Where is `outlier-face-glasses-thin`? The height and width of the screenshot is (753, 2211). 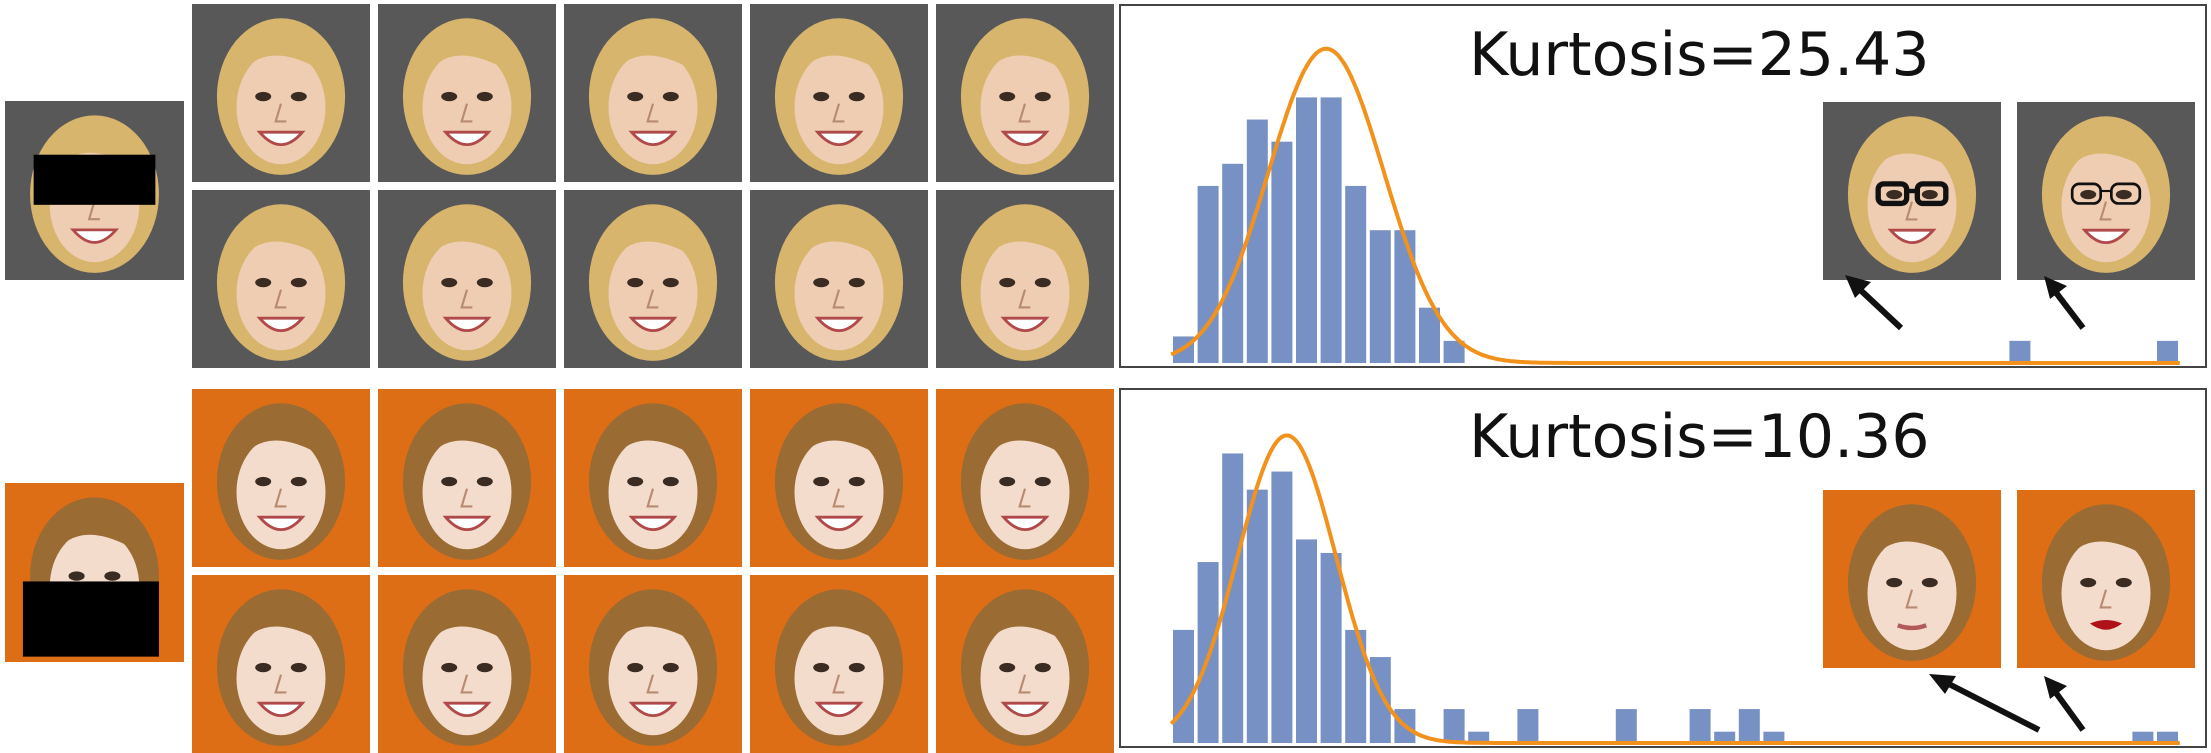
outlier-face-glasses-thin is located at coordinates (2106, 191).